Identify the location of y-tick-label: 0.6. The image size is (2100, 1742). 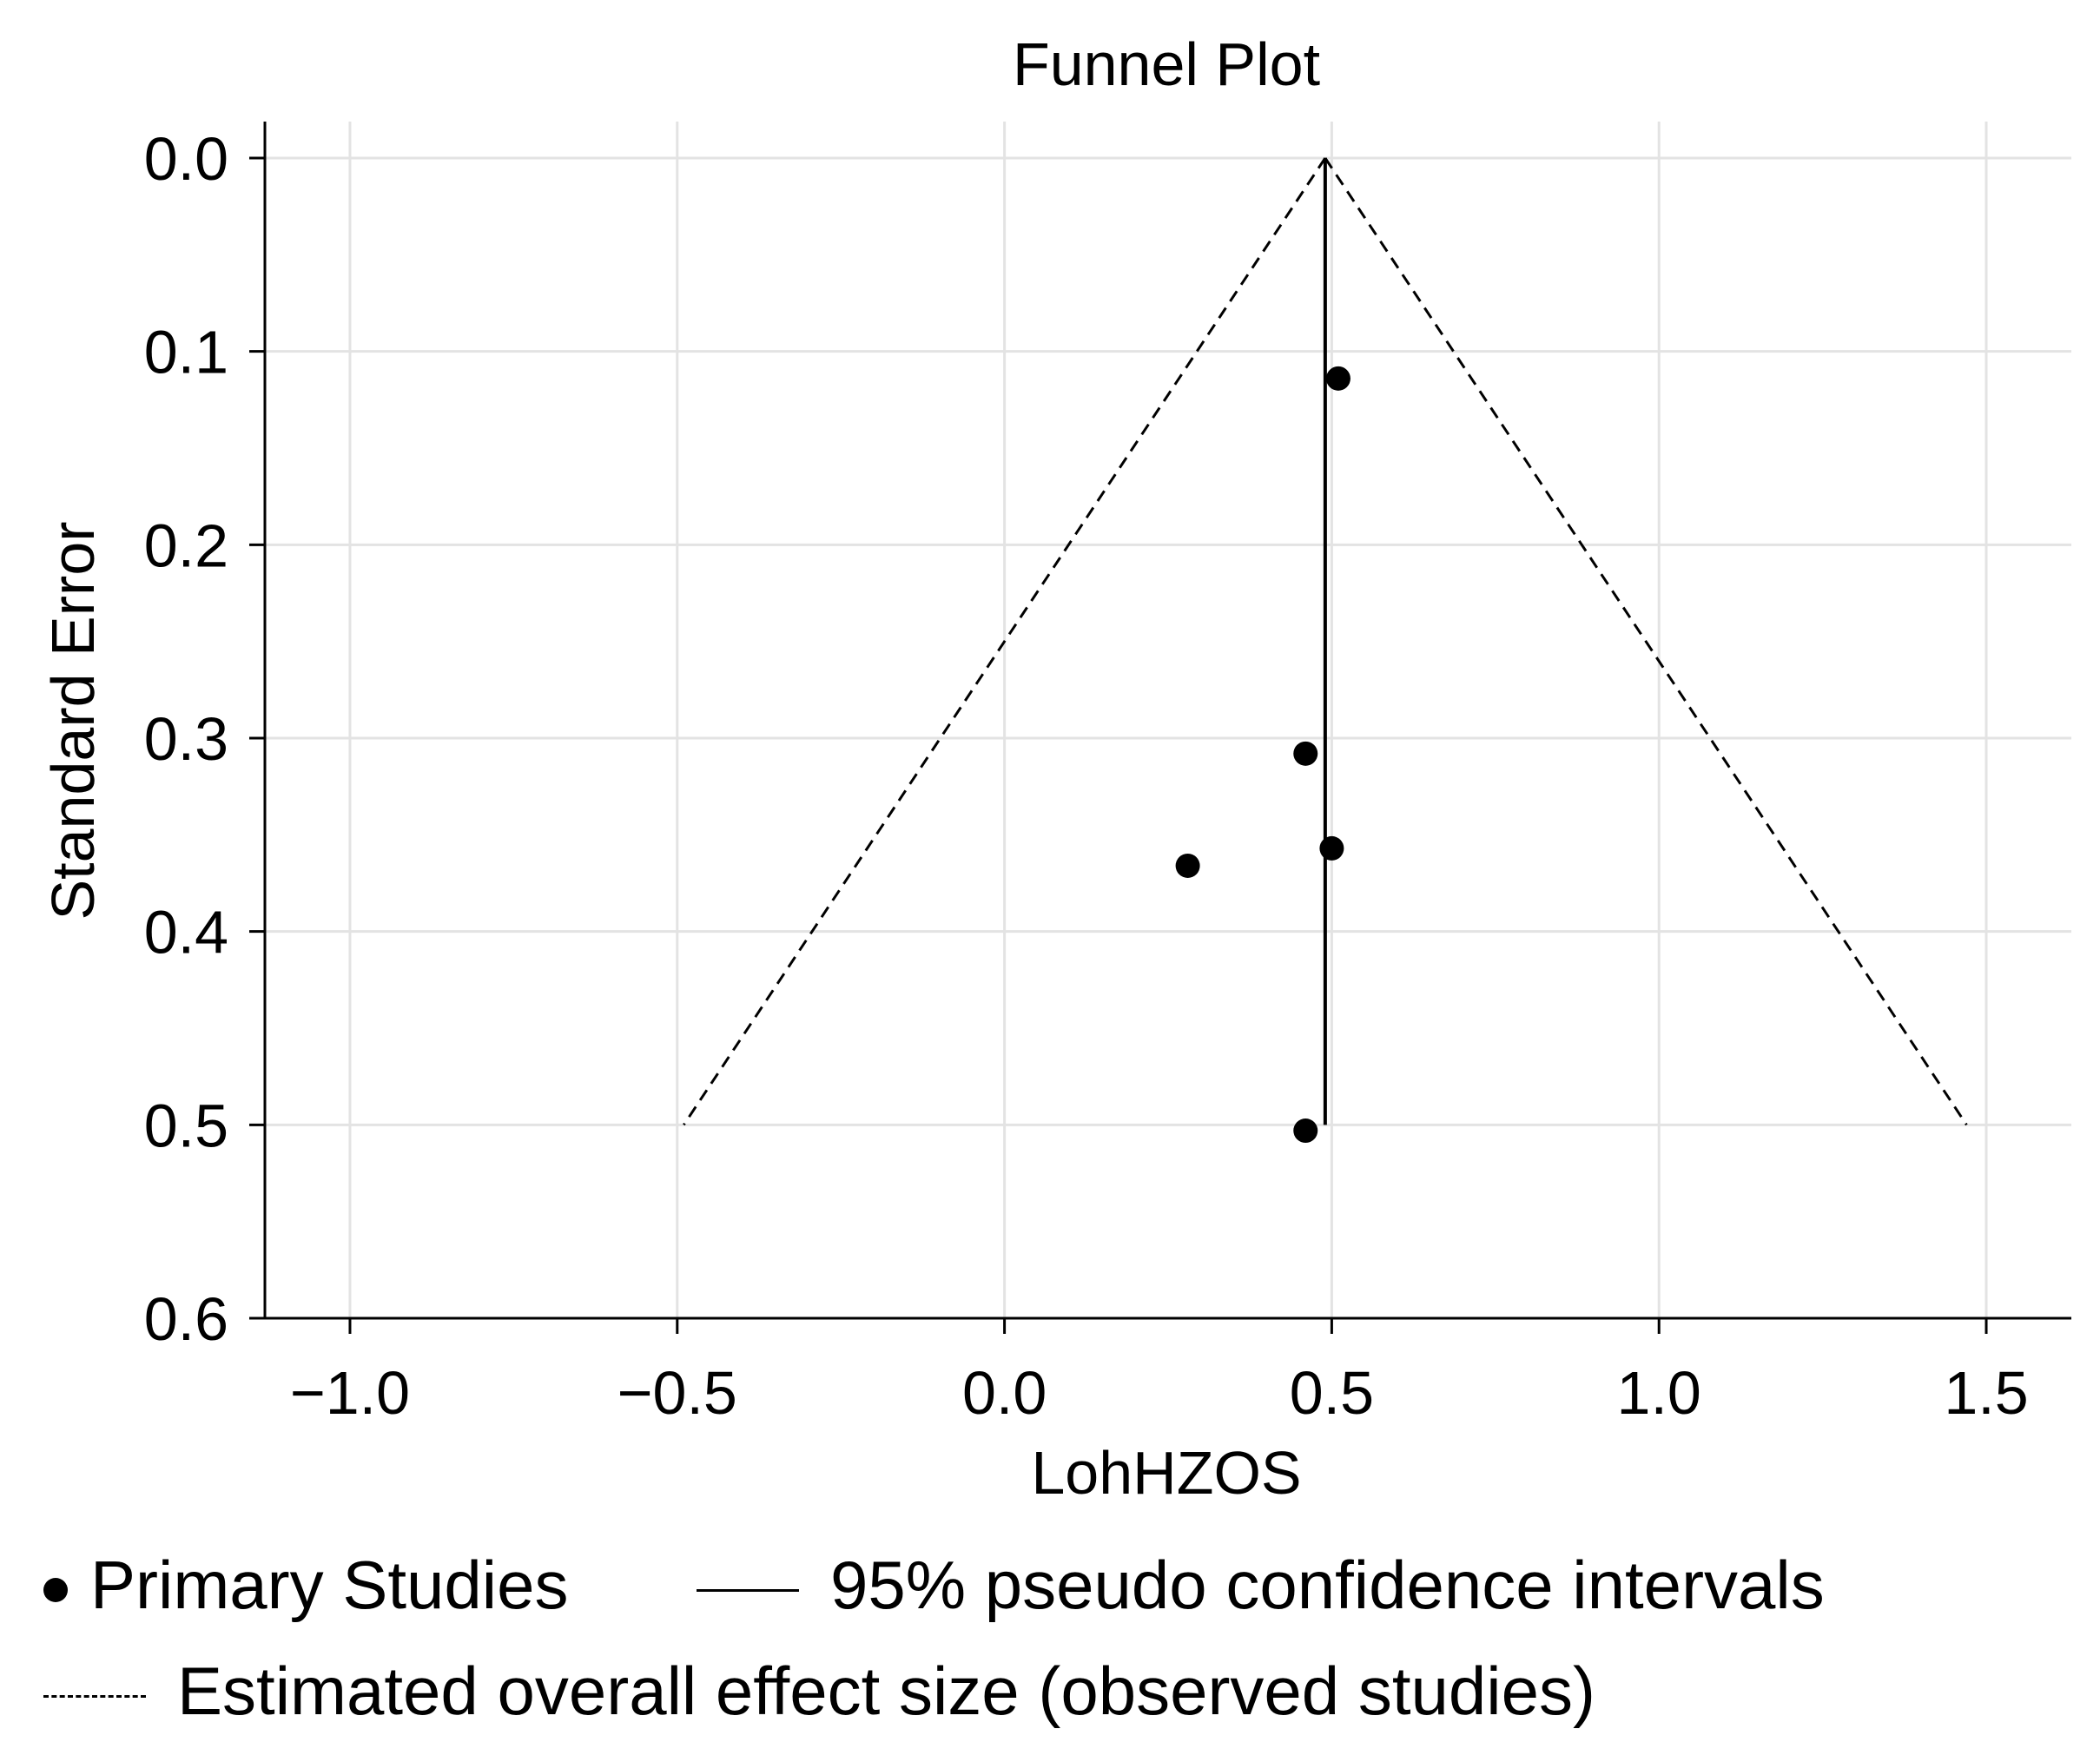
(186, 1319).